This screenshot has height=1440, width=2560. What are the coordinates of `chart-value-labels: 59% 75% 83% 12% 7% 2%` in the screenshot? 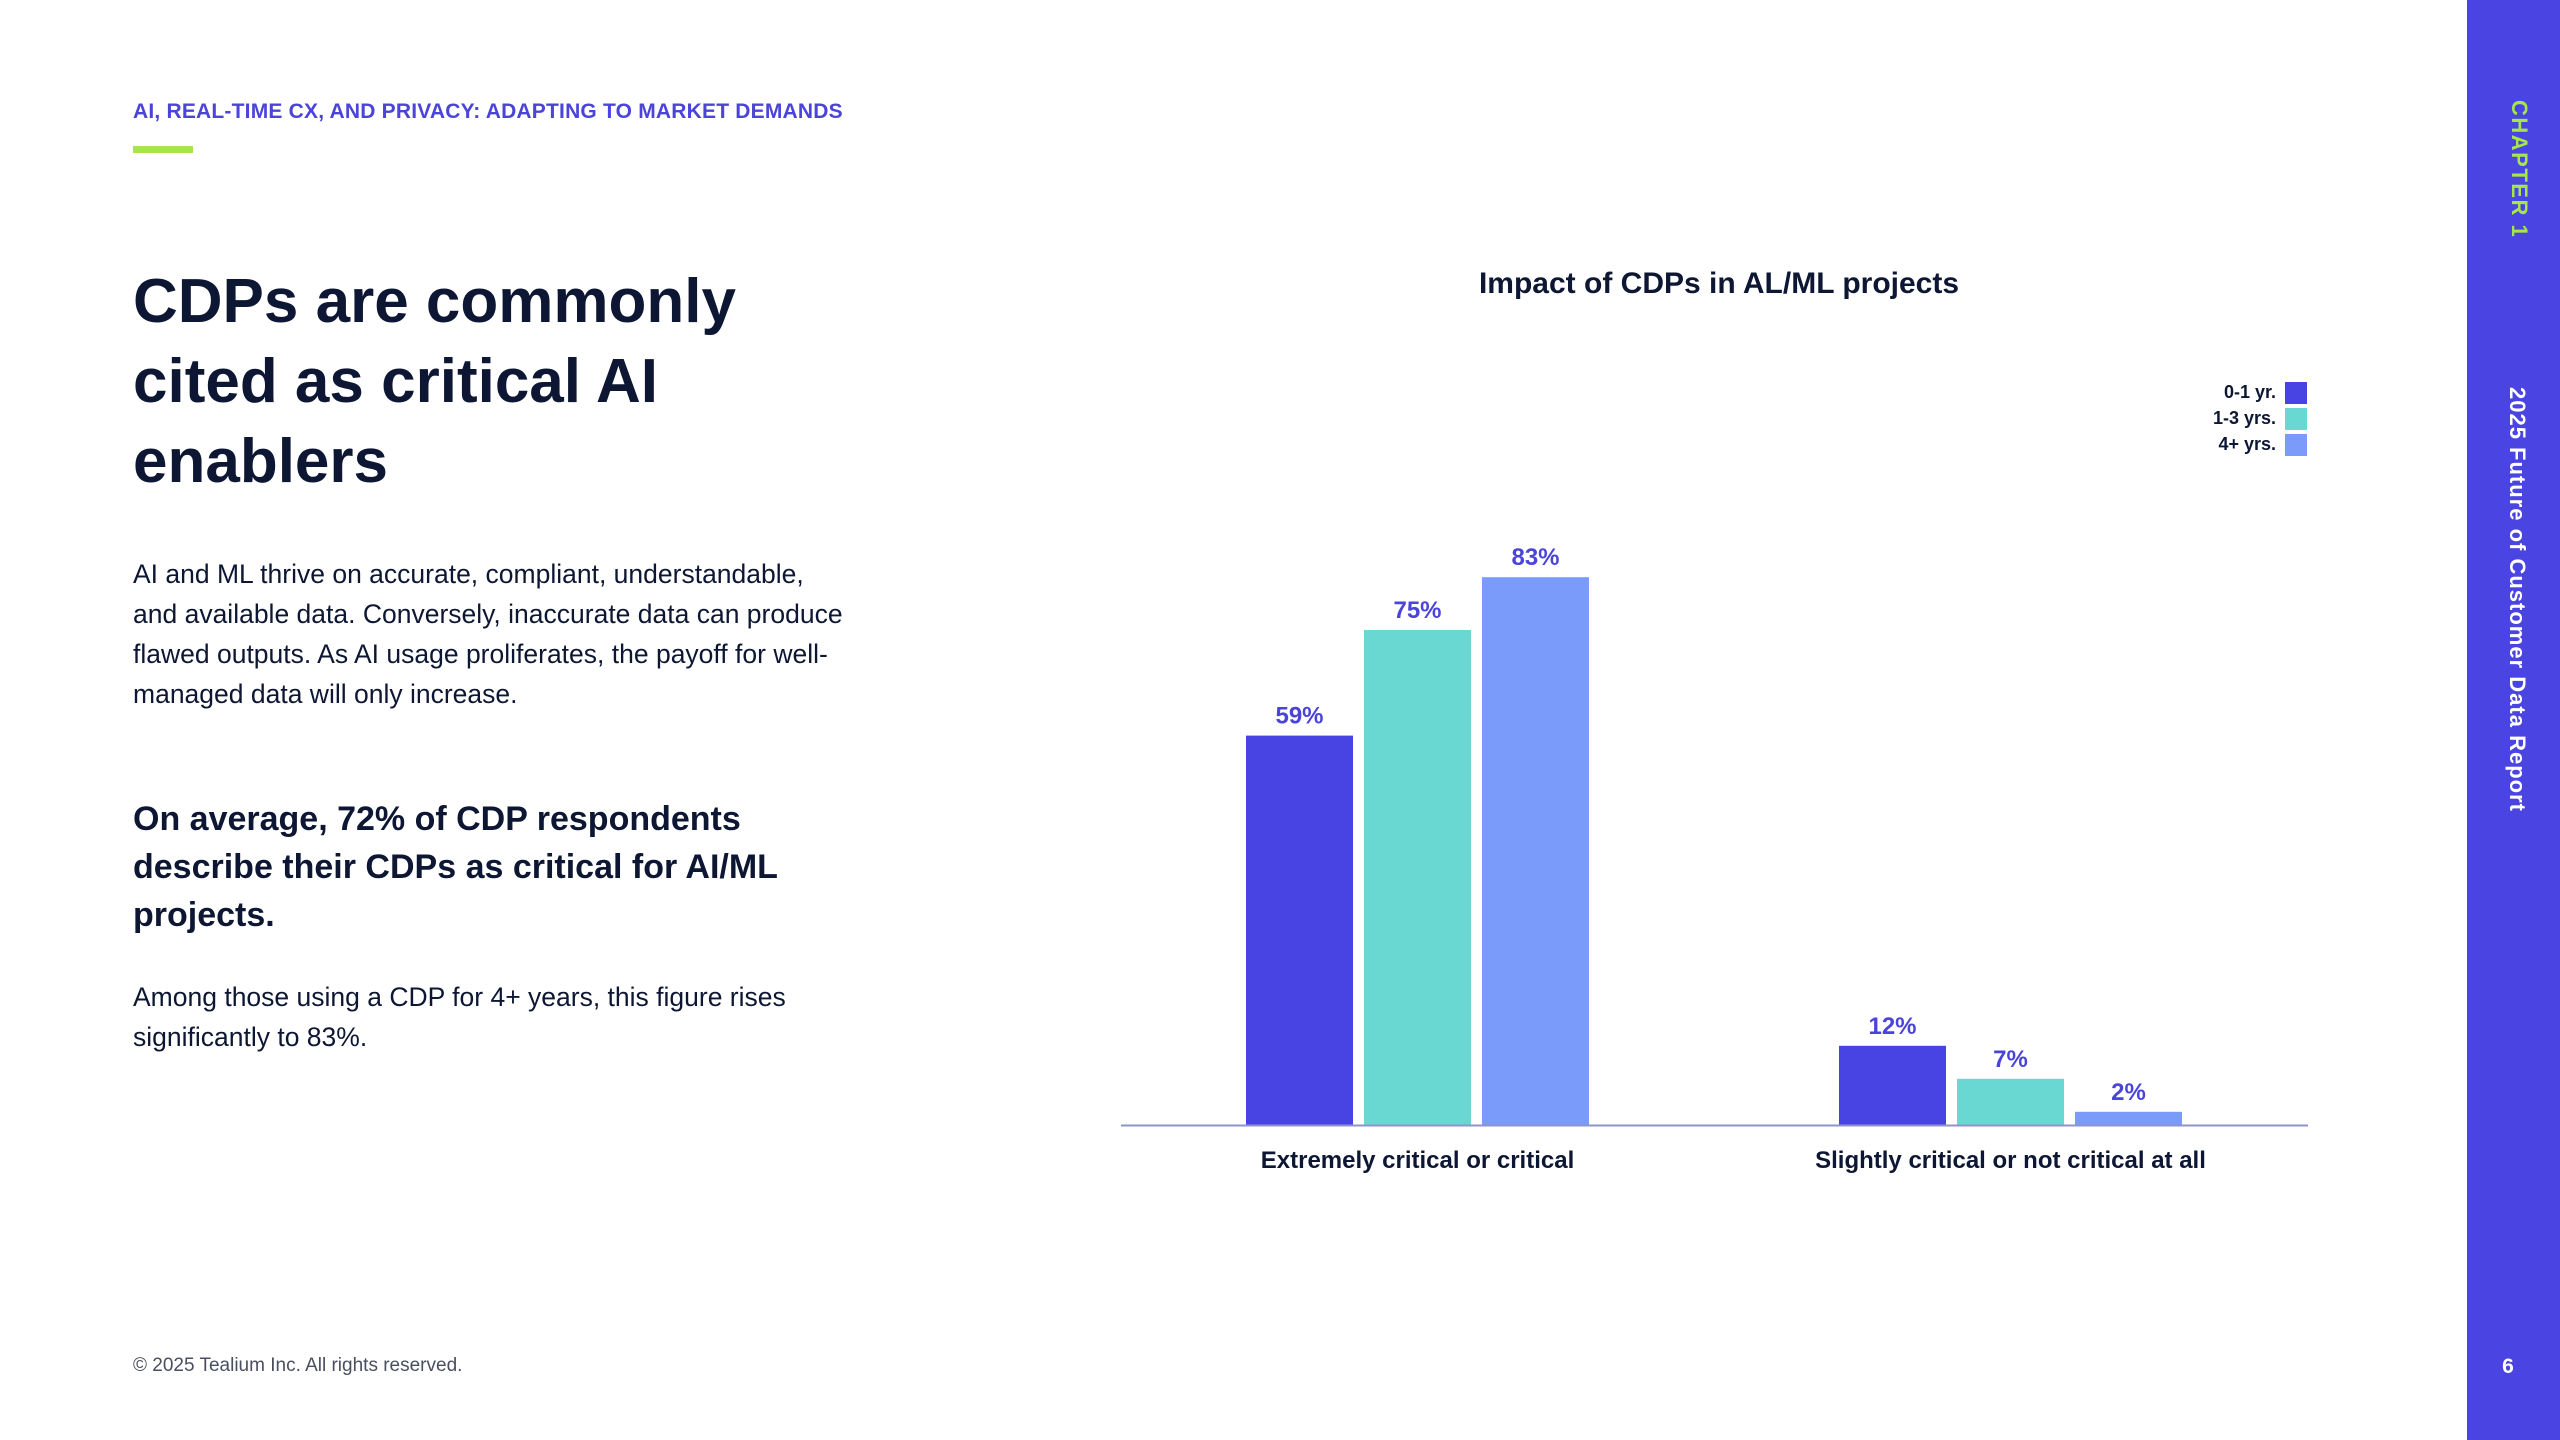 It's located at (1710, 825).